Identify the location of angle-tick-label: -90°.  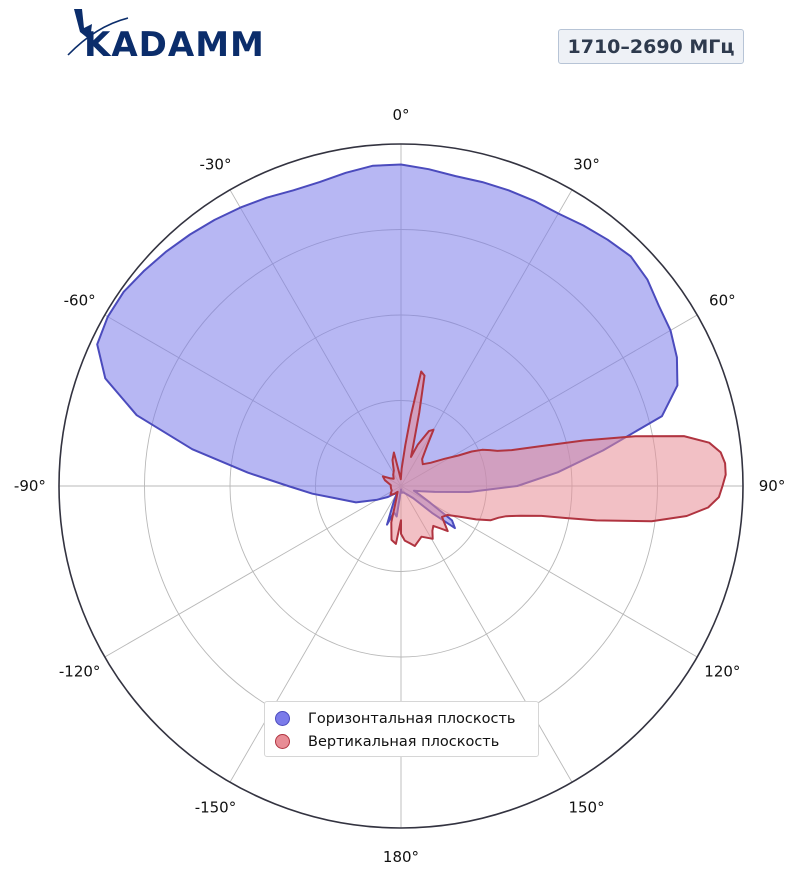
(30, 486).